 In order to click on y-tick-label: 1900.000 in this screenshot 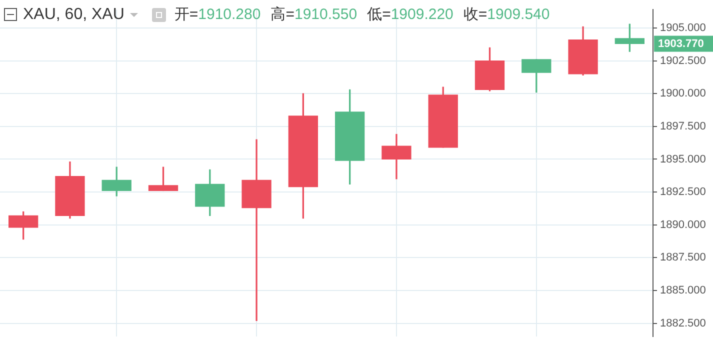, I will do `click(683, 94)`.